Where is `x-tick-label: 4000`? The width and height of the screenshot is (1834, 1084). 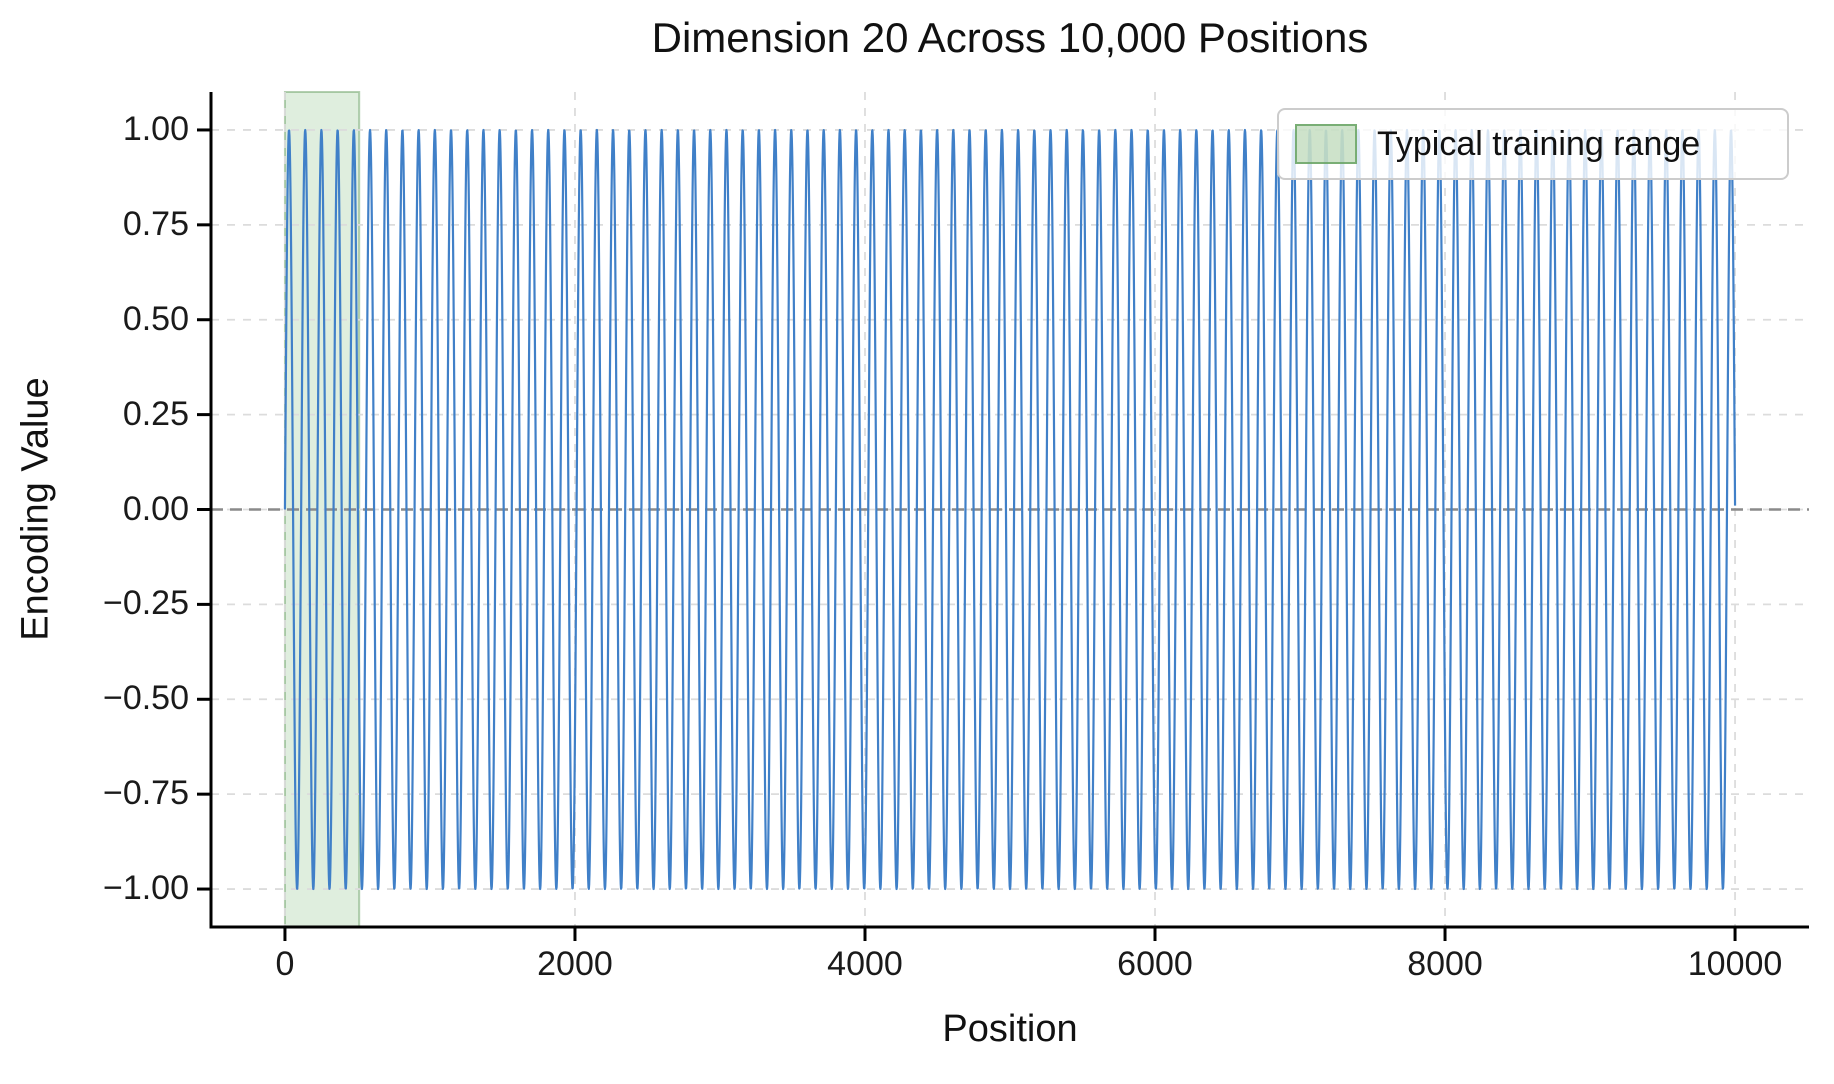 x-tick-label: 4000 is located at coordinates (865, 964).